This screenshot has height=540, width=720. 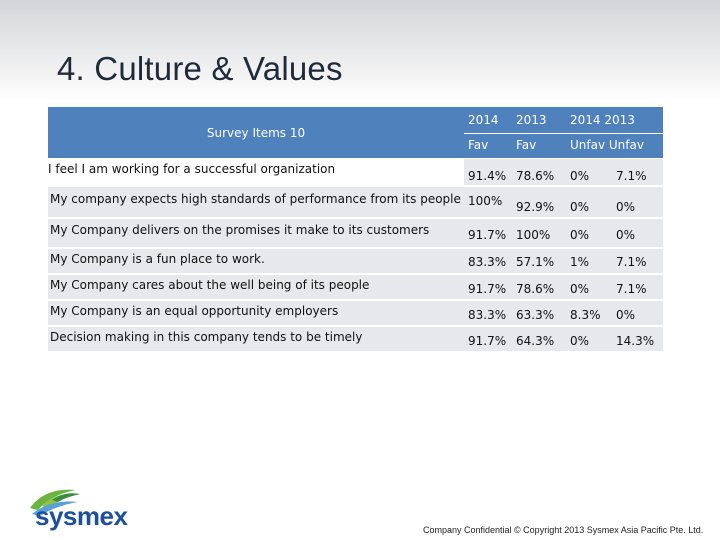 I want to click on fav-2013-value: 64.3%, so click(x=539, y=340).